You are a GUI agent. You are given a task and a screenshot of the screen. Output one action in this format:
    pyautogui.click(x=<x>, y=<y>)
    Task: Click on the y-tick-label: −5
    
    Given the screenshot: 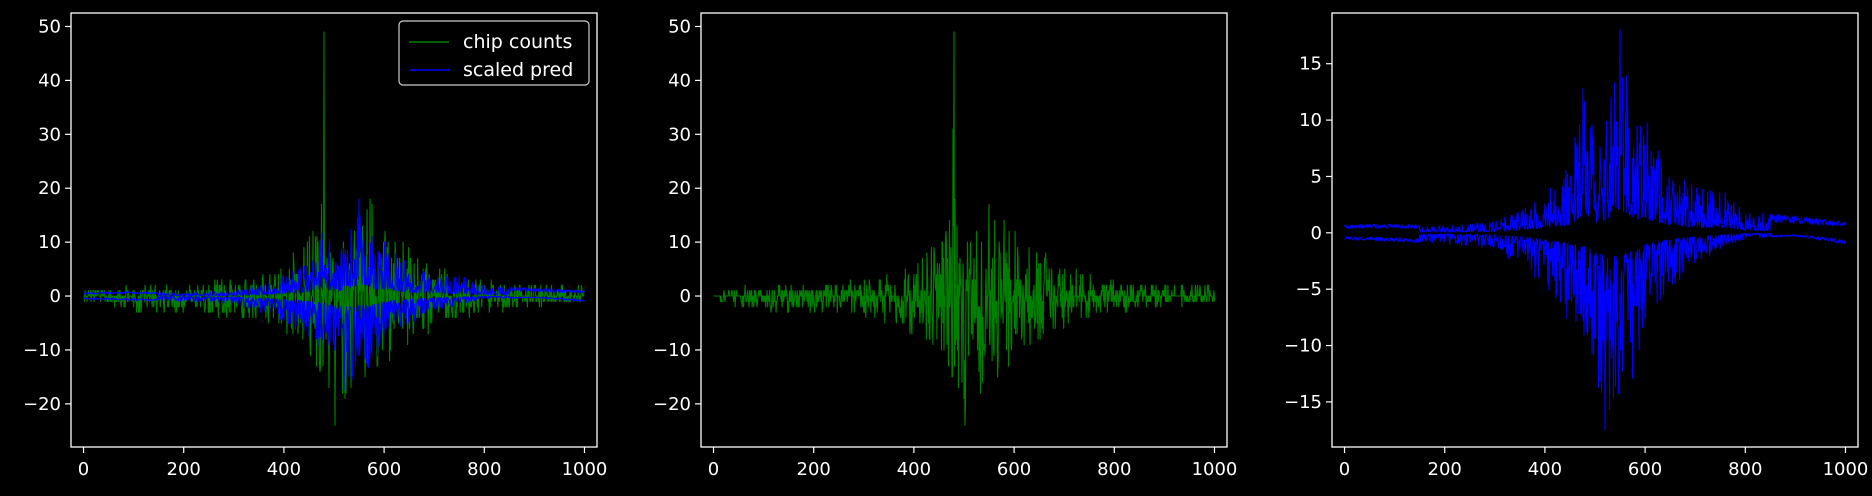 What is the action you would take?
    pyautogui.click(x=1308, y=289)
    